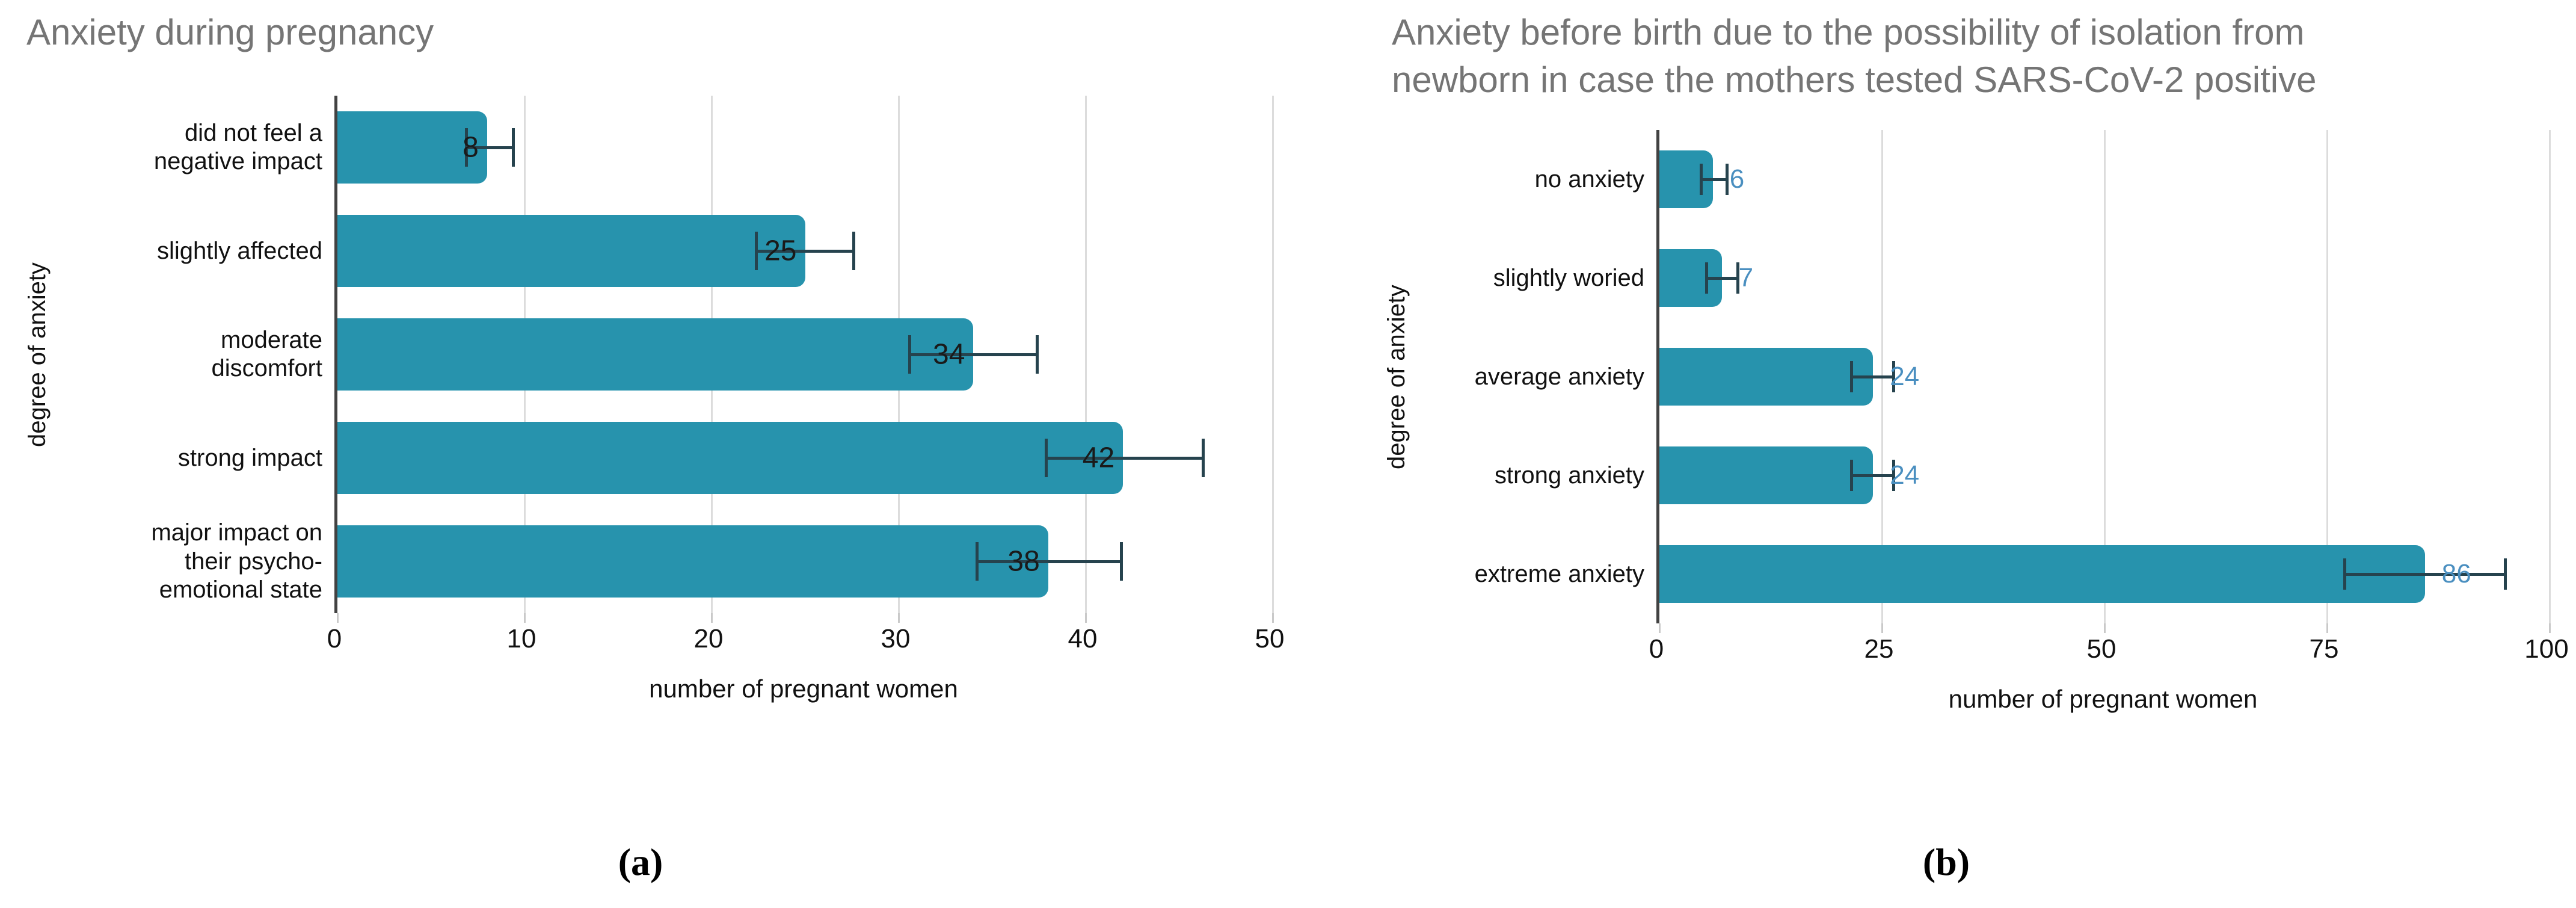 This screenshot has height=908, width=2576. What do you see at coordinates (896, 639) in the screenshot?
I see `x-tick-label: 30` at bounding box center [896, 639].